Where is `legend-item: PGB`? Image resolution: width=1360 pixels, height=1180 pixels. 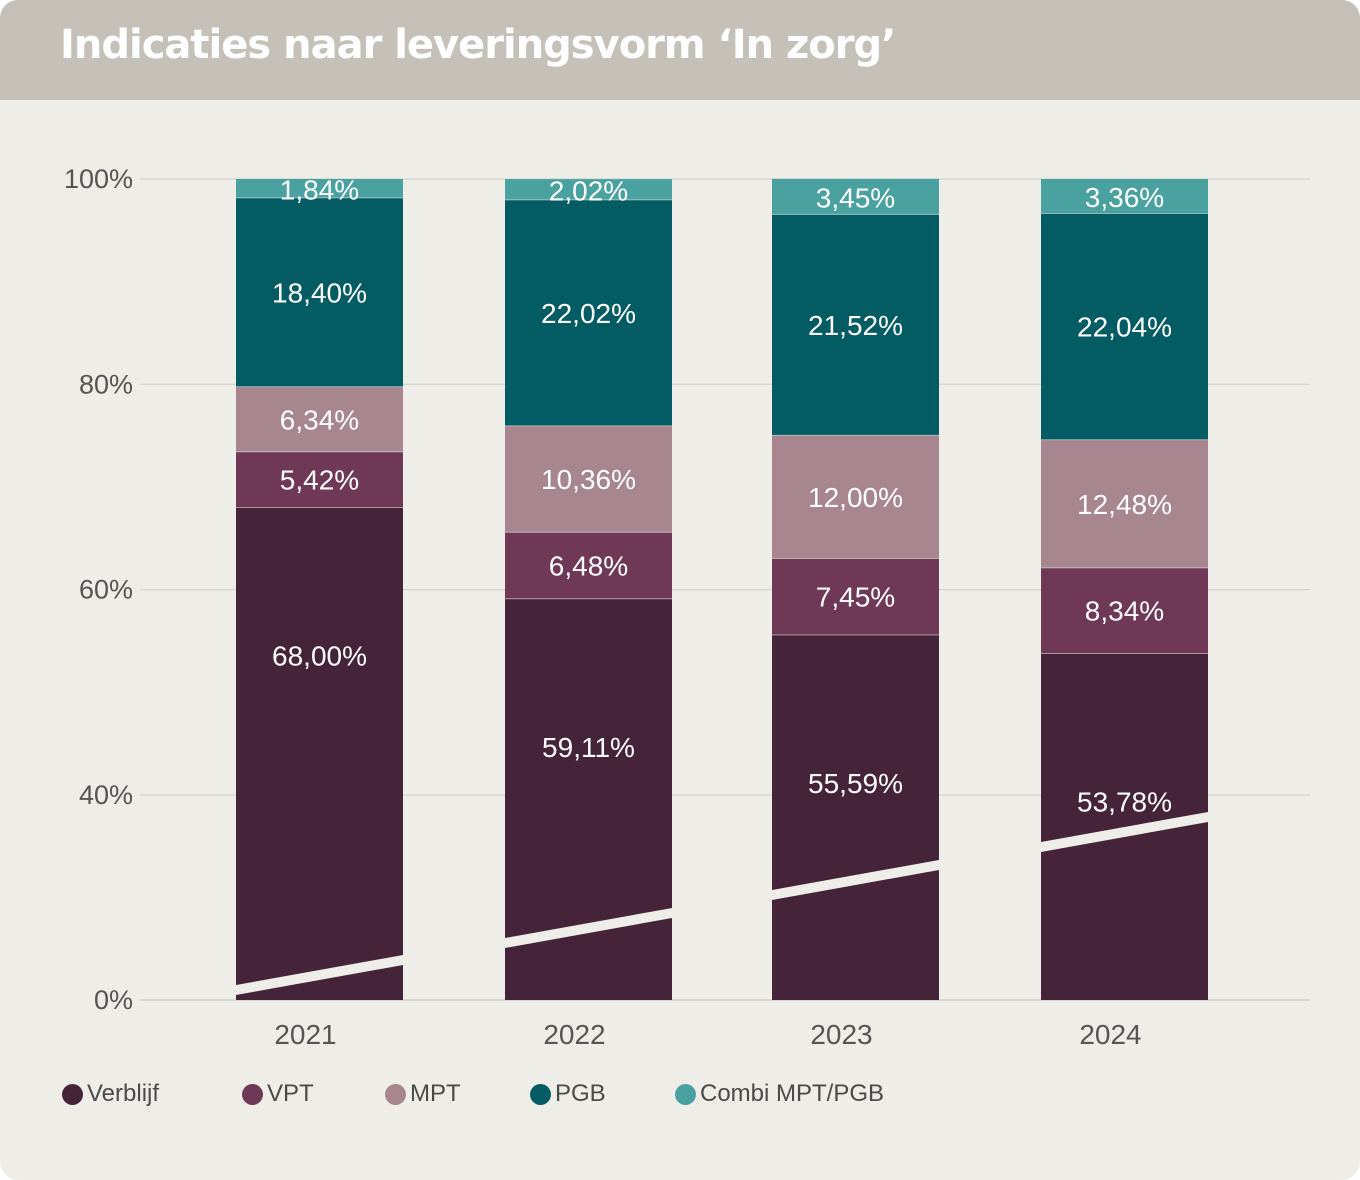 legend-item: PGB is located at coordinates (568, 1094).